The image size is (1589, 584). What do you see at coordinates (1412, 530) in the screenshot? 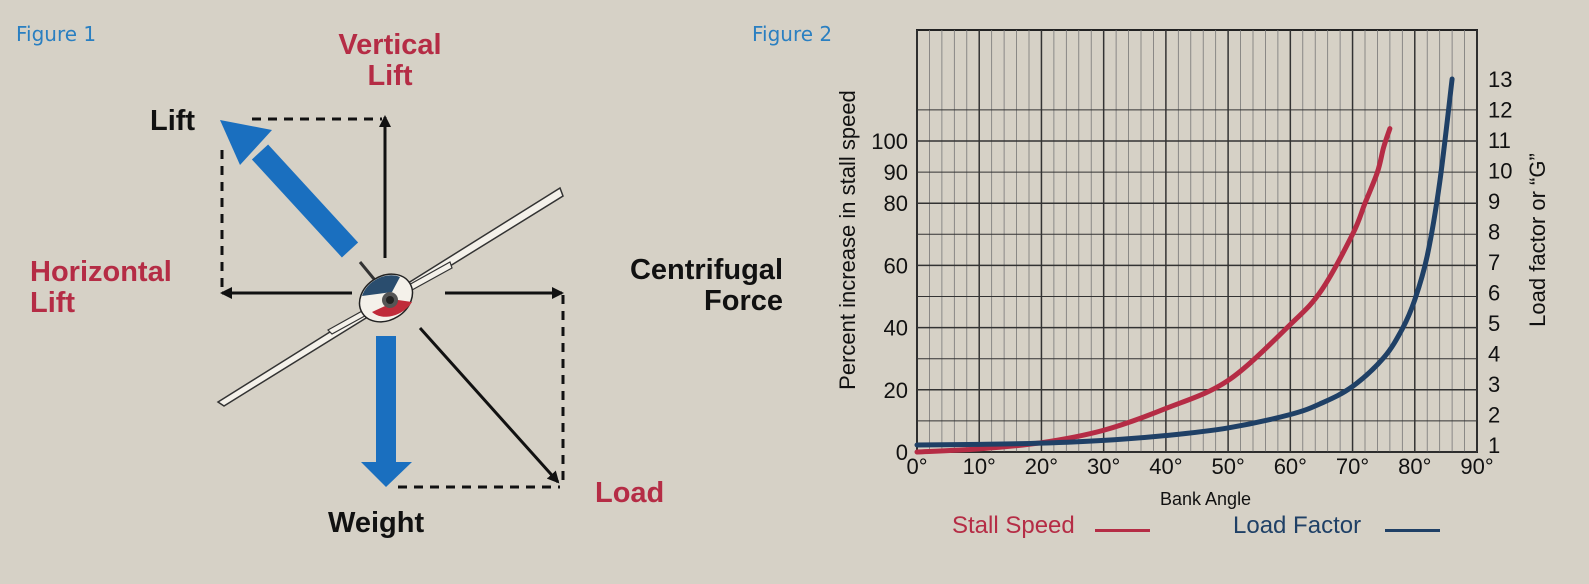
I see `legend-load-factor-swatch` at bounding box center [1412, 530].